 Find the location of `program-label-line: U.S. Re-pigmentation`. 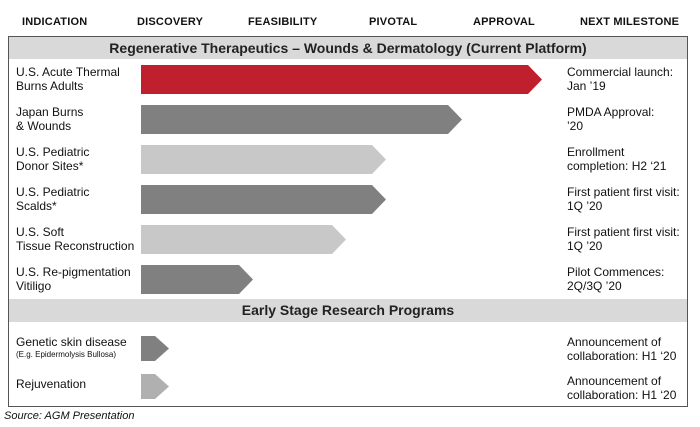

program-label-line: U.S. Re-pigmentation is located at coordinates (73, 272).